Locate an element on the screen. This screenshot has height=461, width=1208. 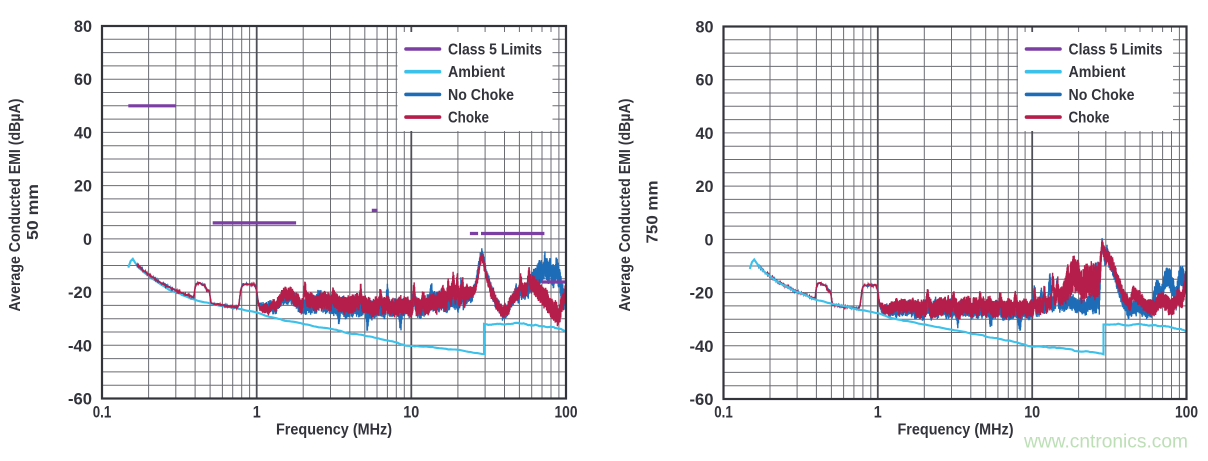
svg-text: 750 mm is located at coordinates (653, 212).